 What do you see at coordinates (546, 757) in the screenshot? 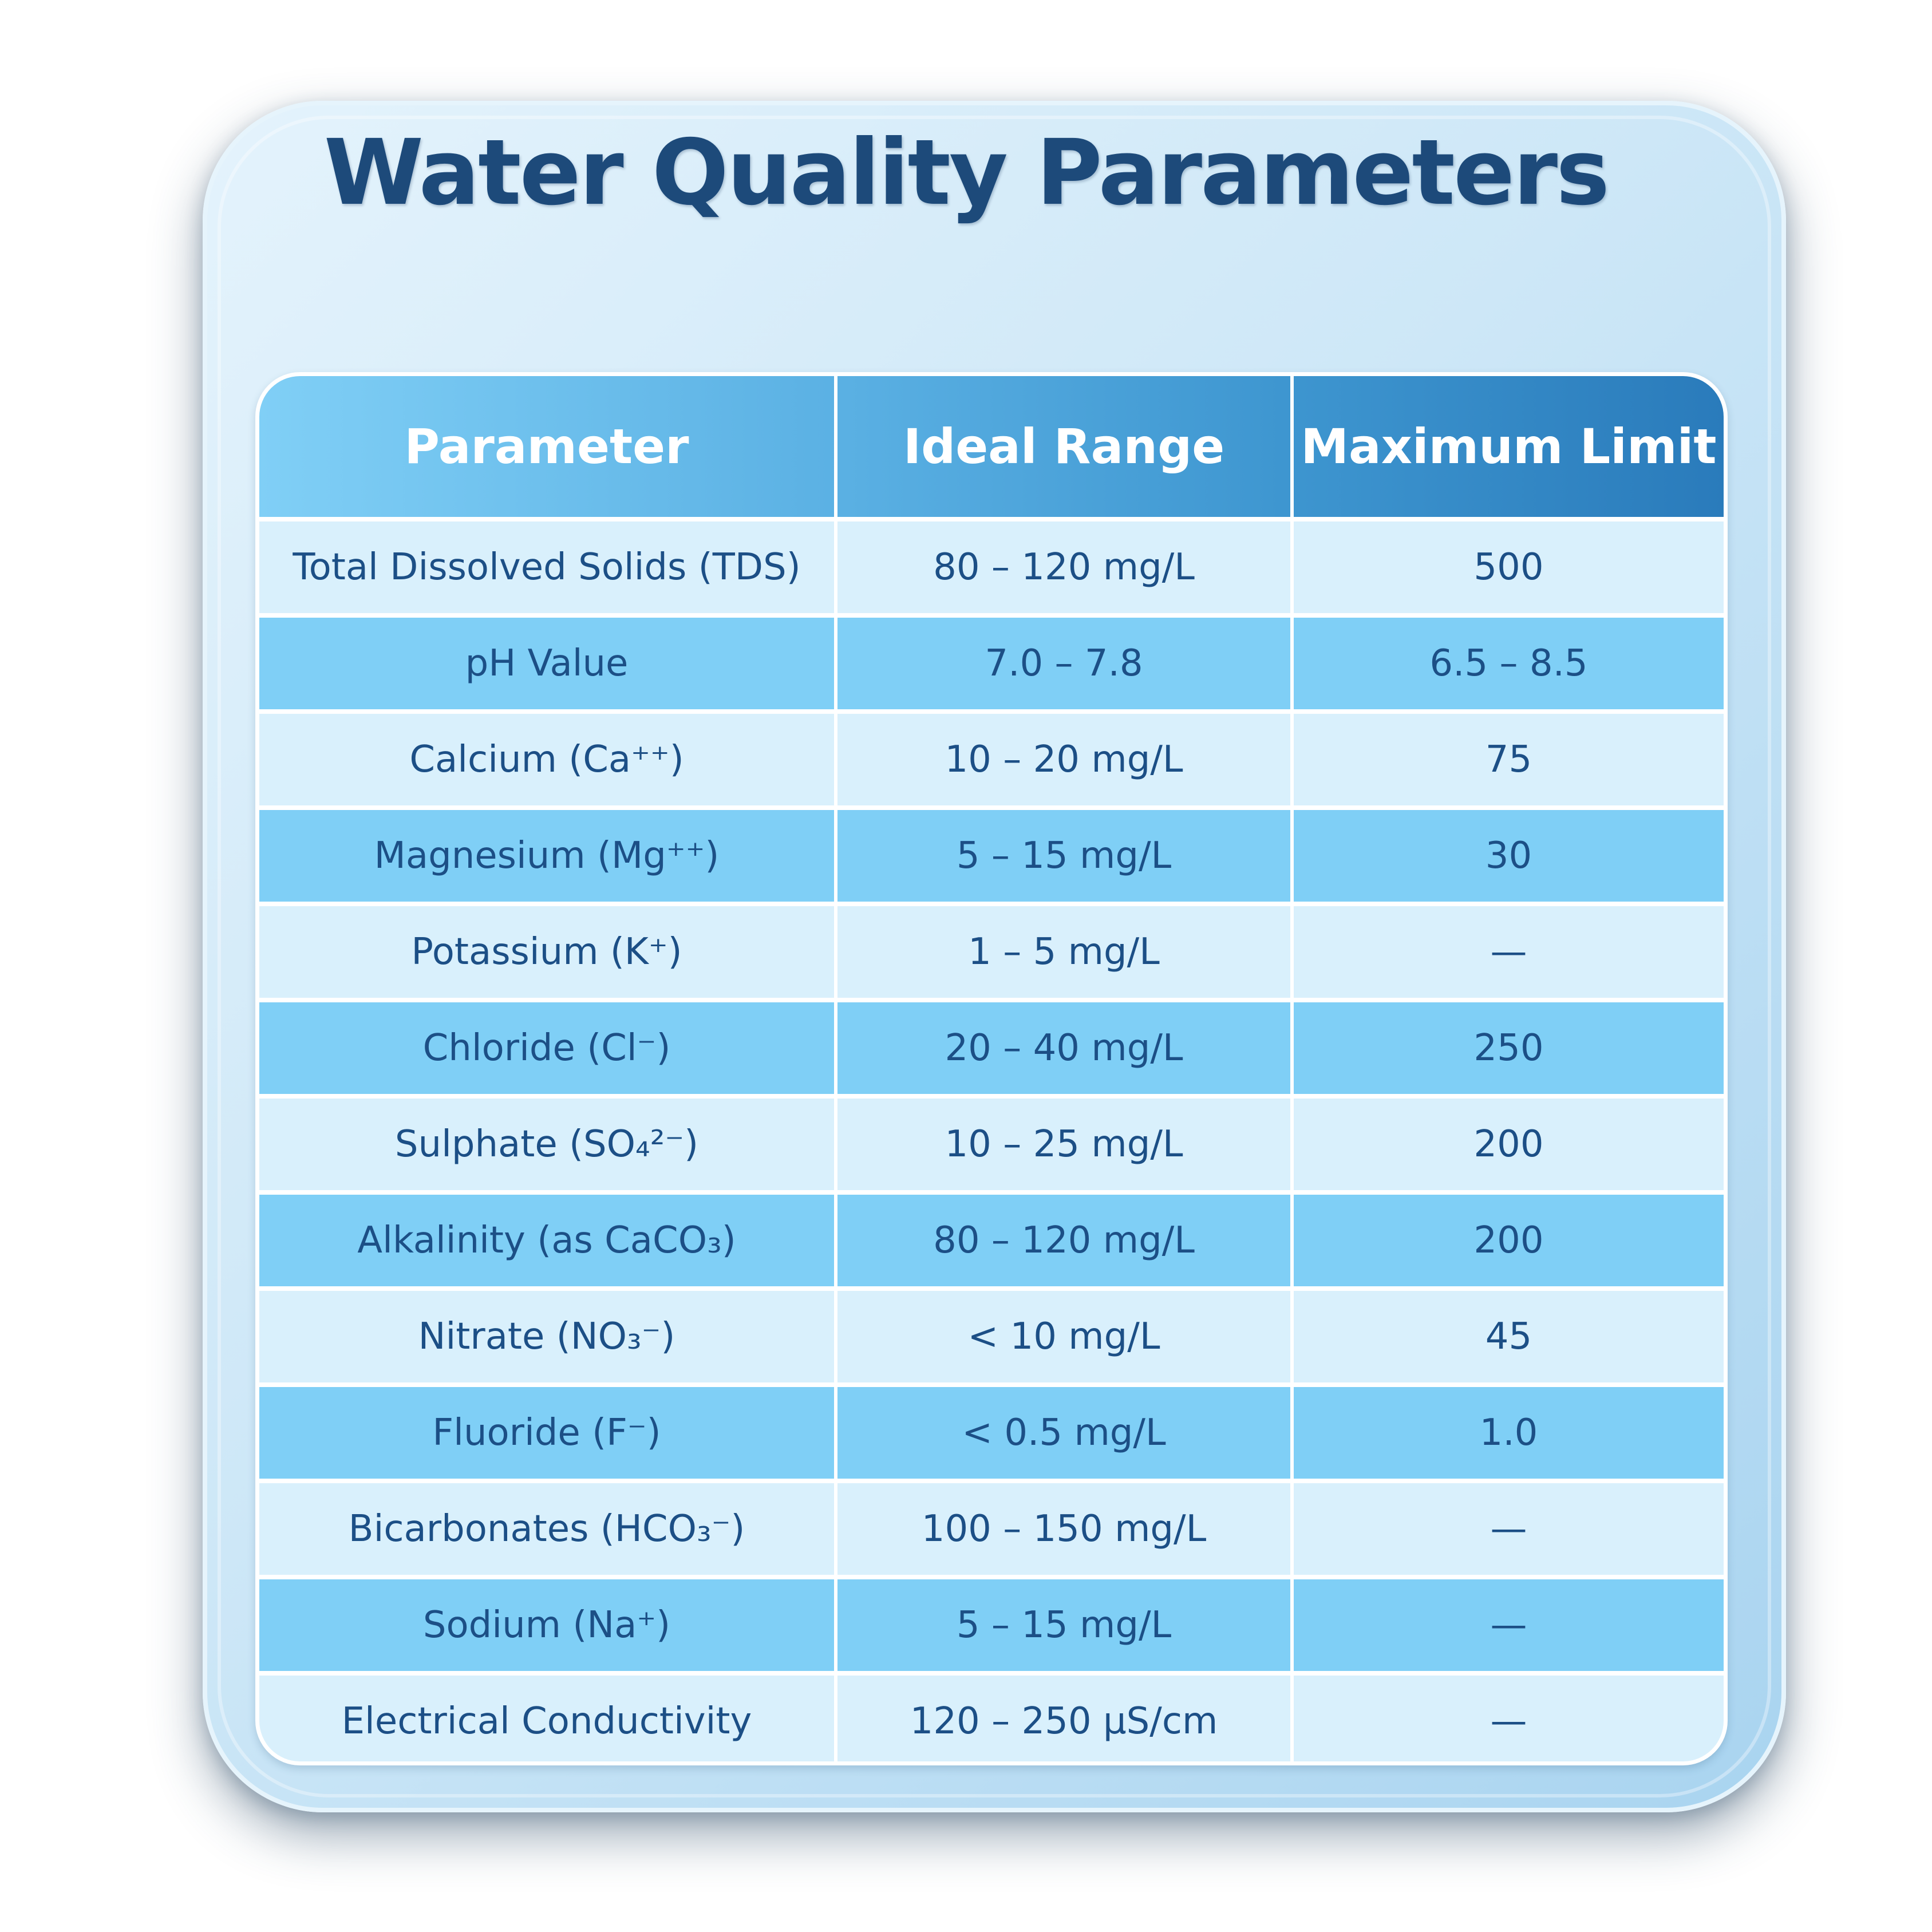
I see `parameter-cell: Calcium (Ca⁺⁺)` at bounding box center [546, 757].